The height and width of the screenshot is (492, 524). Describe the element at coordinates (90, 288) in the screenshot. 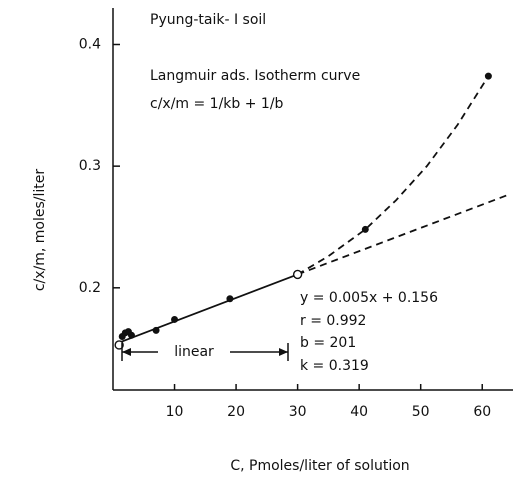

I see `y-tick-label: 0.2` at that location.